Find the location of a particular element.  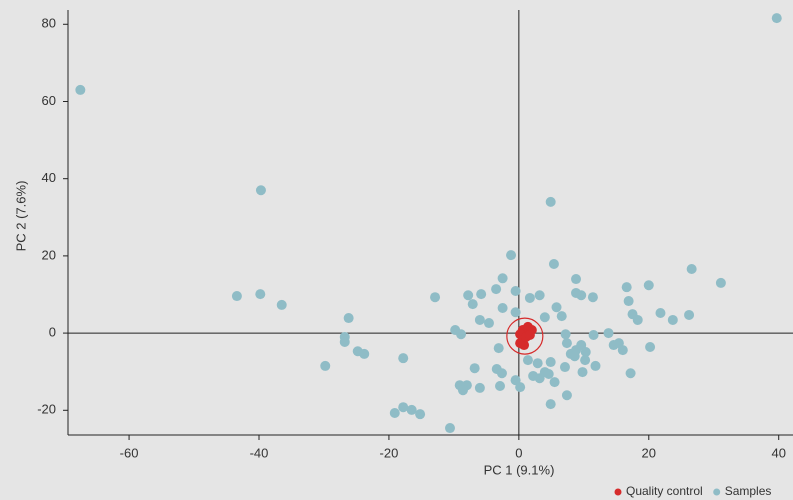

y-tick-label: 20 is located at coordinates (49, 254).